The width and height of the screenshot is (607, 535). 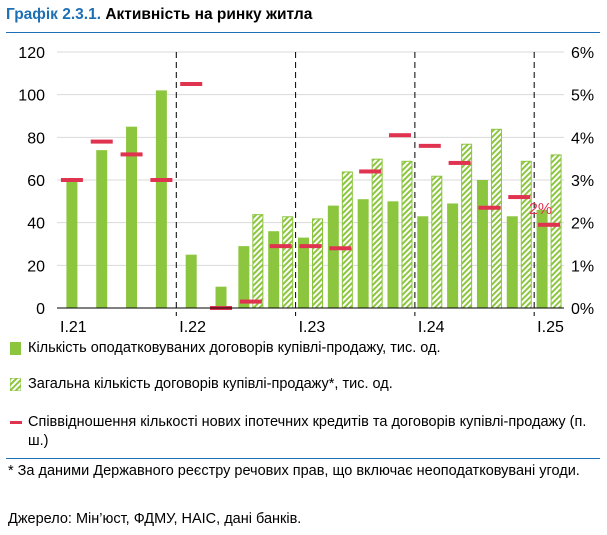 What do you see at coordinates (303, 32) in the screenshot?
I see `title-rule` at bounding box center [303, 32].